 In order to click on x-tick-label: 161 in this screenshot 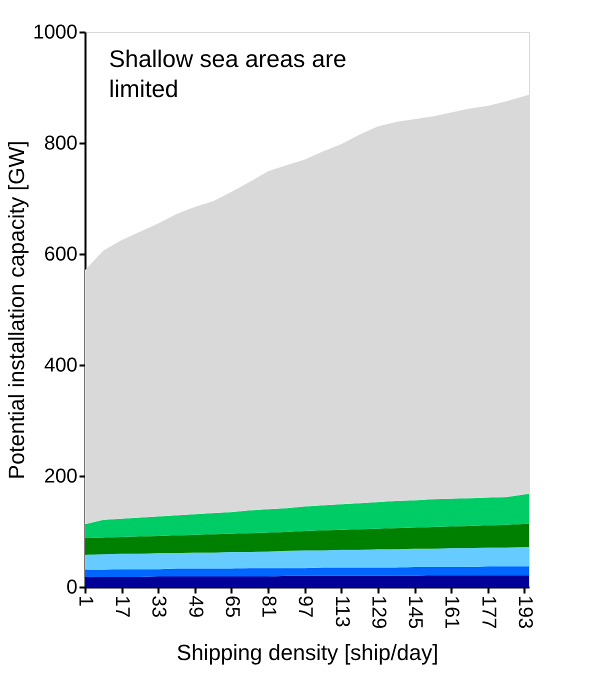, I will do `click(451, 612)`.